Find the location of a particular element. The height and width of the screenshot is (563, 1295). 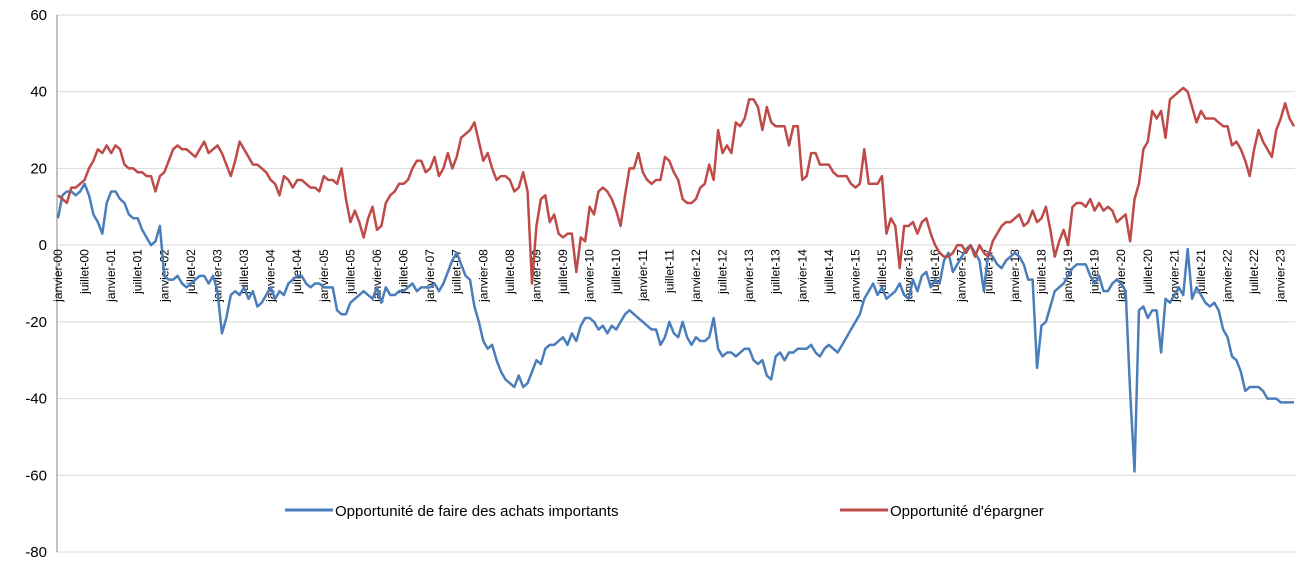

x-tick-label: janvier-16 is located at coordinates (909, 276).